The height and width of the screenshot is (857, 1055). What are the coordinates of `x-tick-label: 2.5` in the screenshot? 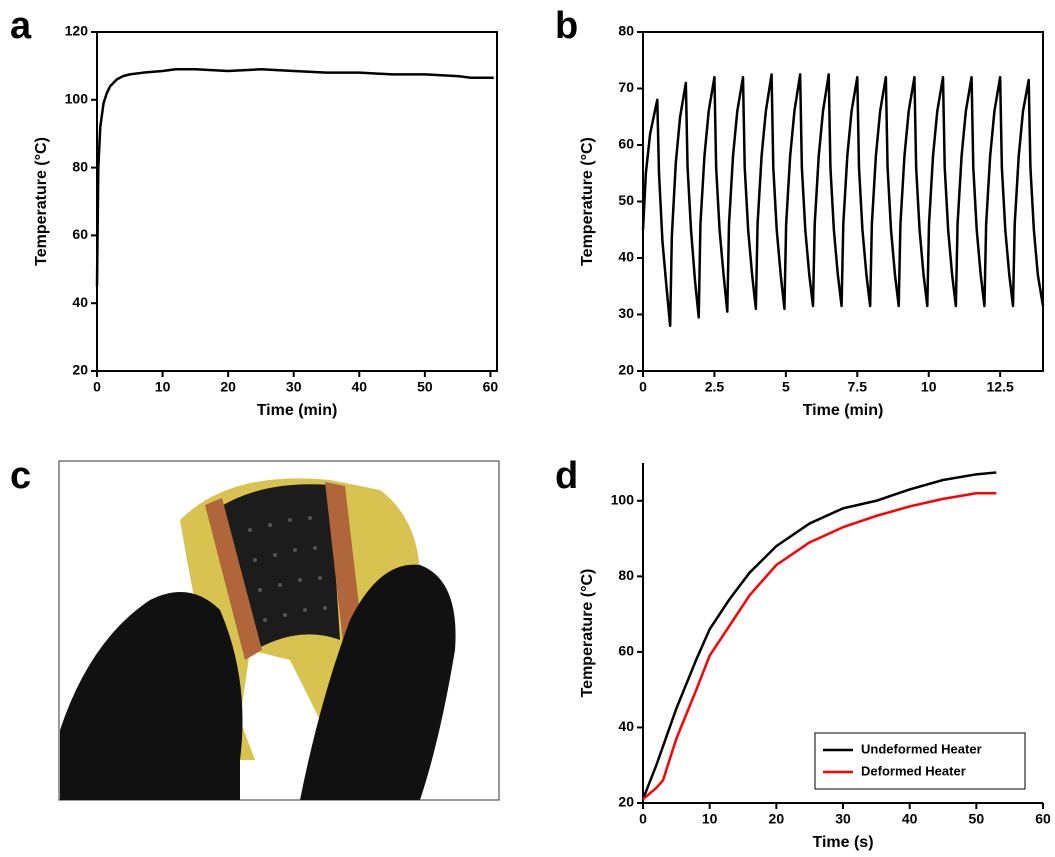 It's located at (715, 387).